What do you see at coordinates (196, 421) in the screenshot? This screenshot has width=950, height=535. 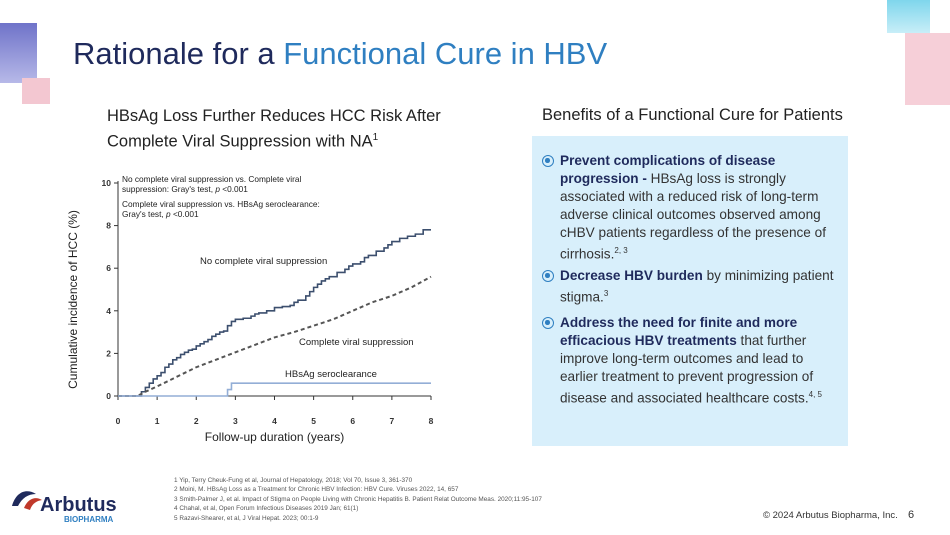 I see `x-tick-label: 2` at bounding box center [196, 421].